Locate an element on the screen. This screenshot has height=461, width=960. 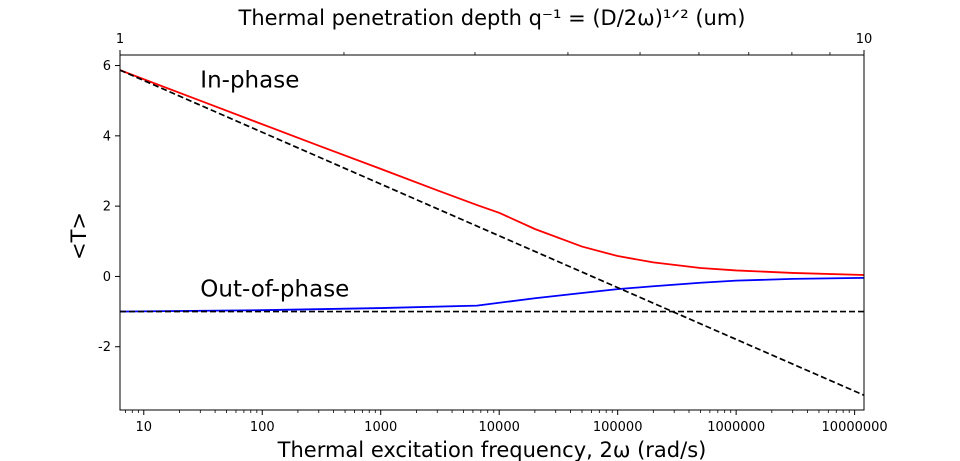
x-tick-label-3: 10000 is located at coordinates (499, 427).